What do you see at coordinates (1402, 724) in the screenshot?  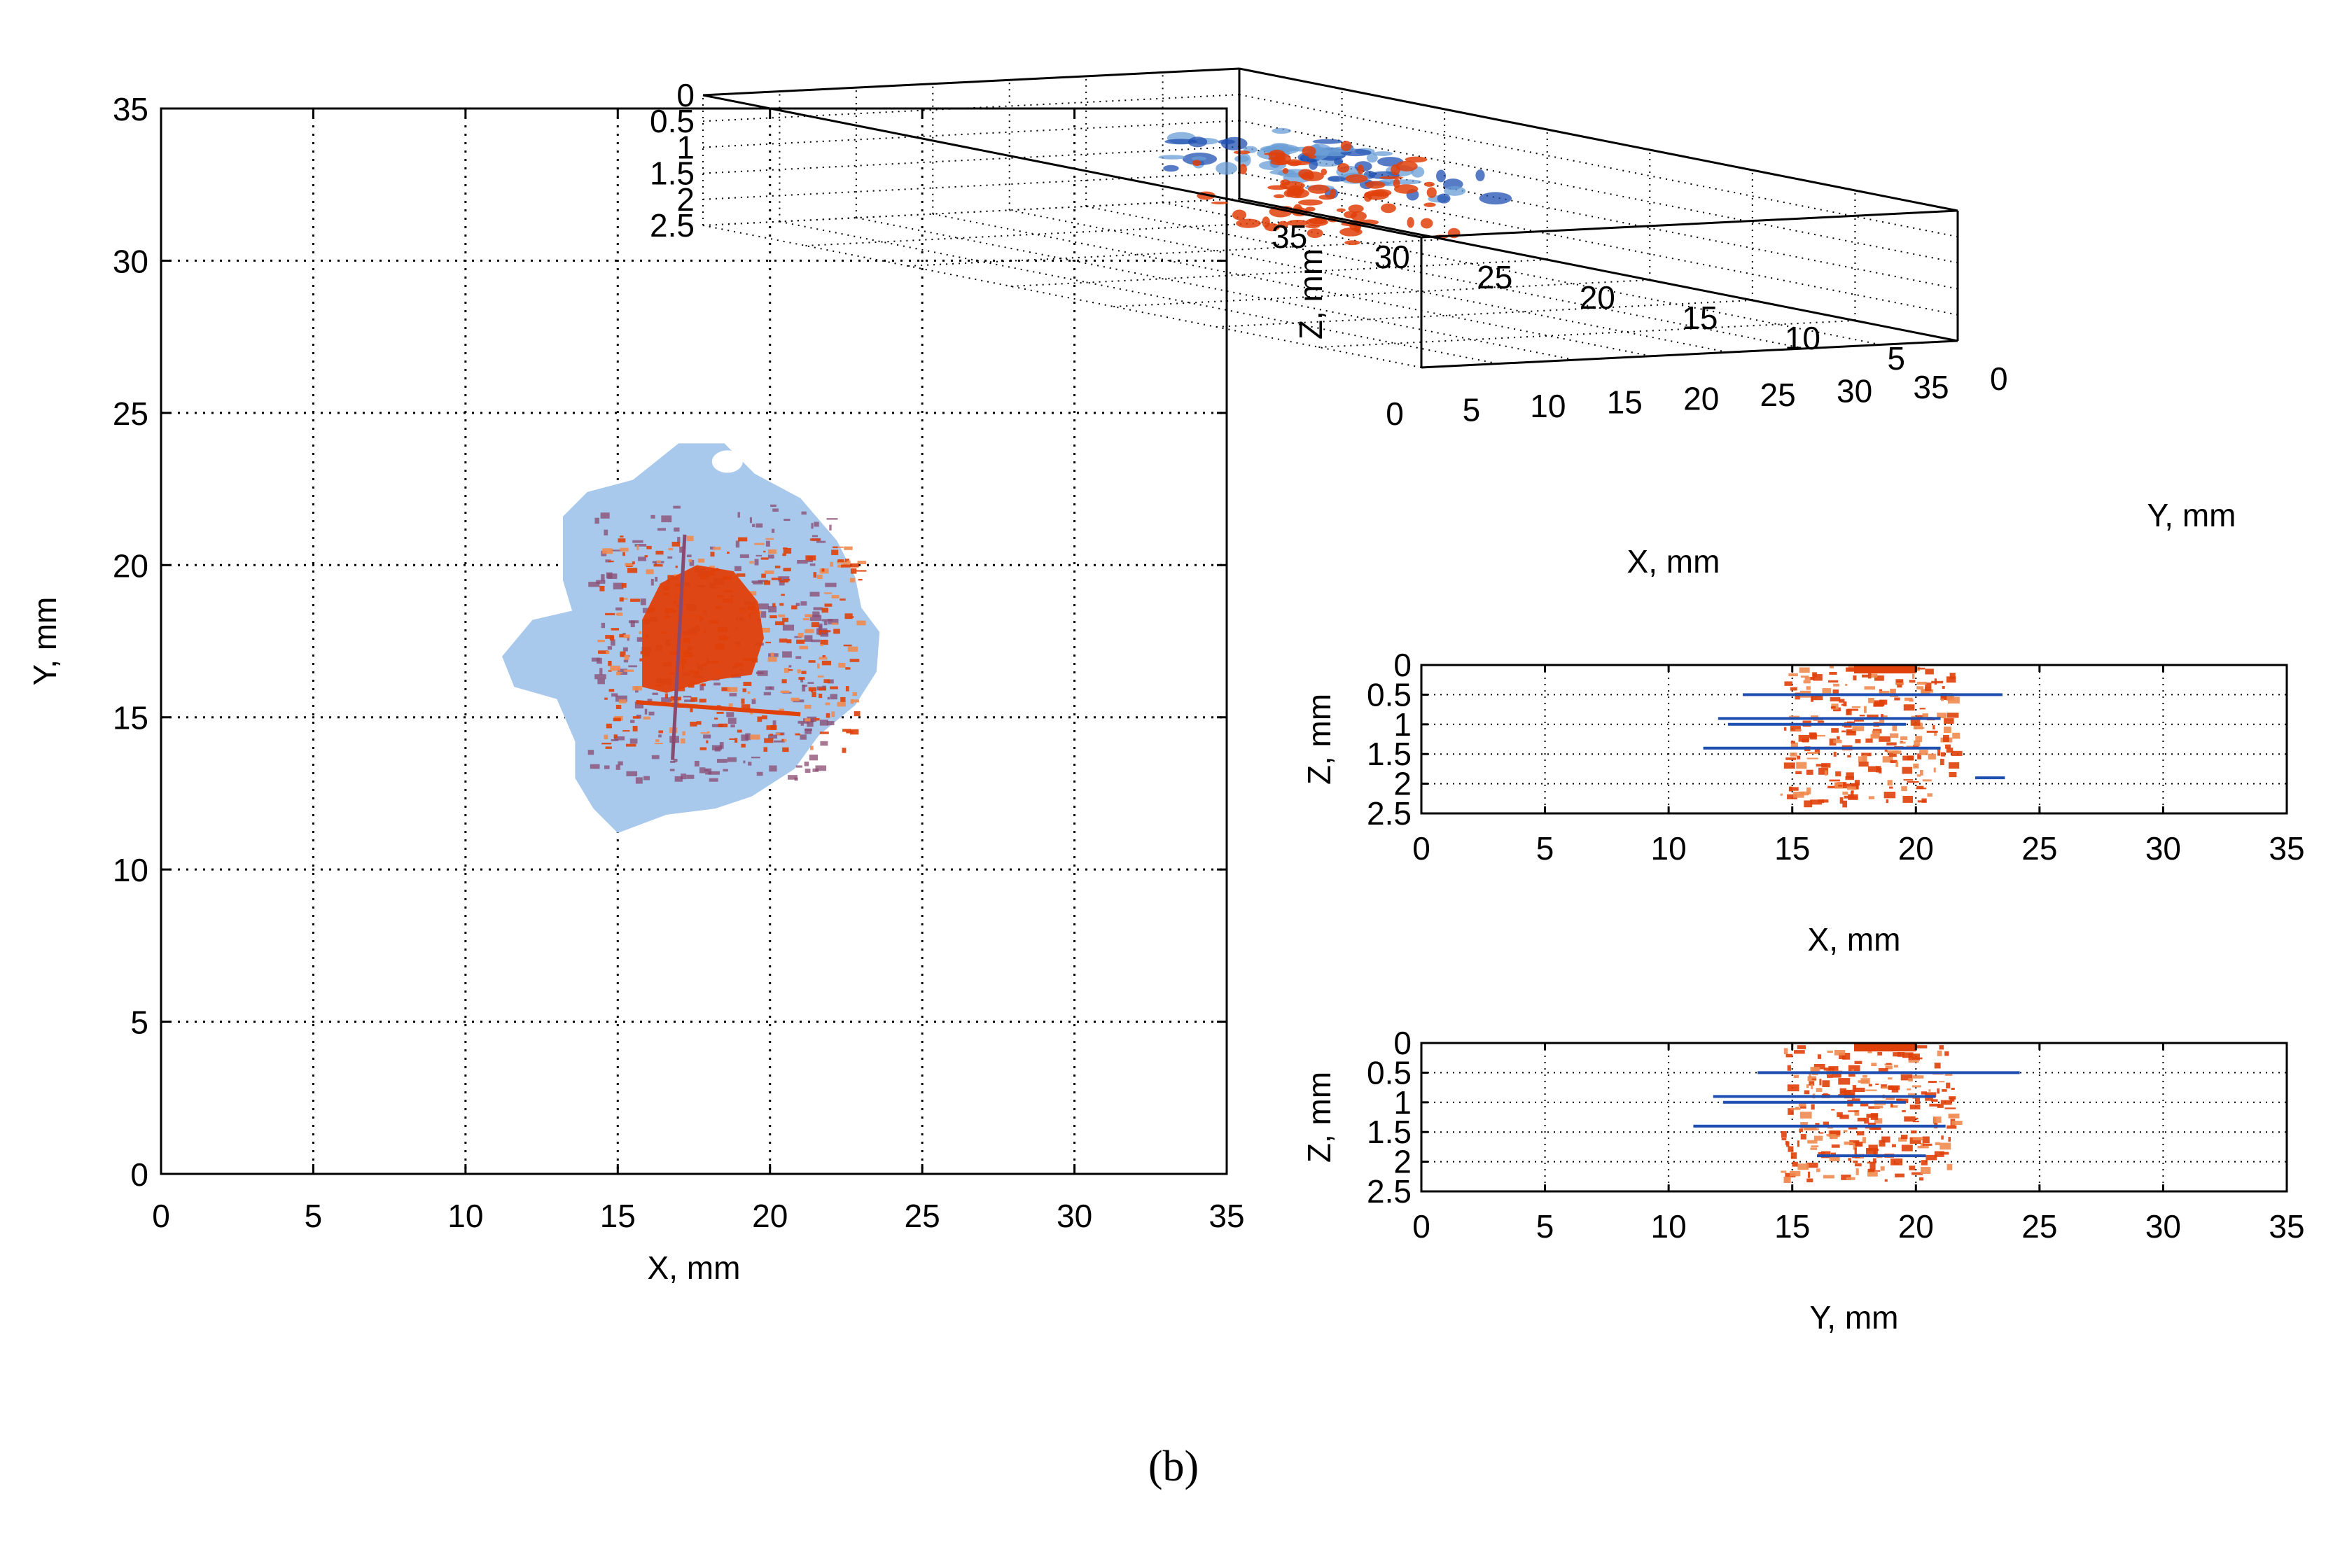 I see `y-tick-label: 1` at bounding box center [1402, 724].